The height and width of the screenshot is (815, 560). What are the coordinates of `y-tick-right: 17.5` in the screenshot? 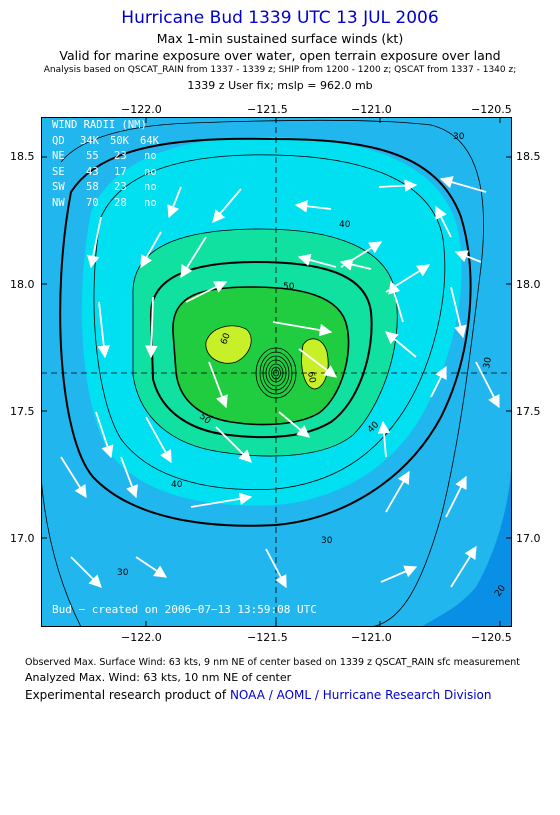 It's located at (528, 411).